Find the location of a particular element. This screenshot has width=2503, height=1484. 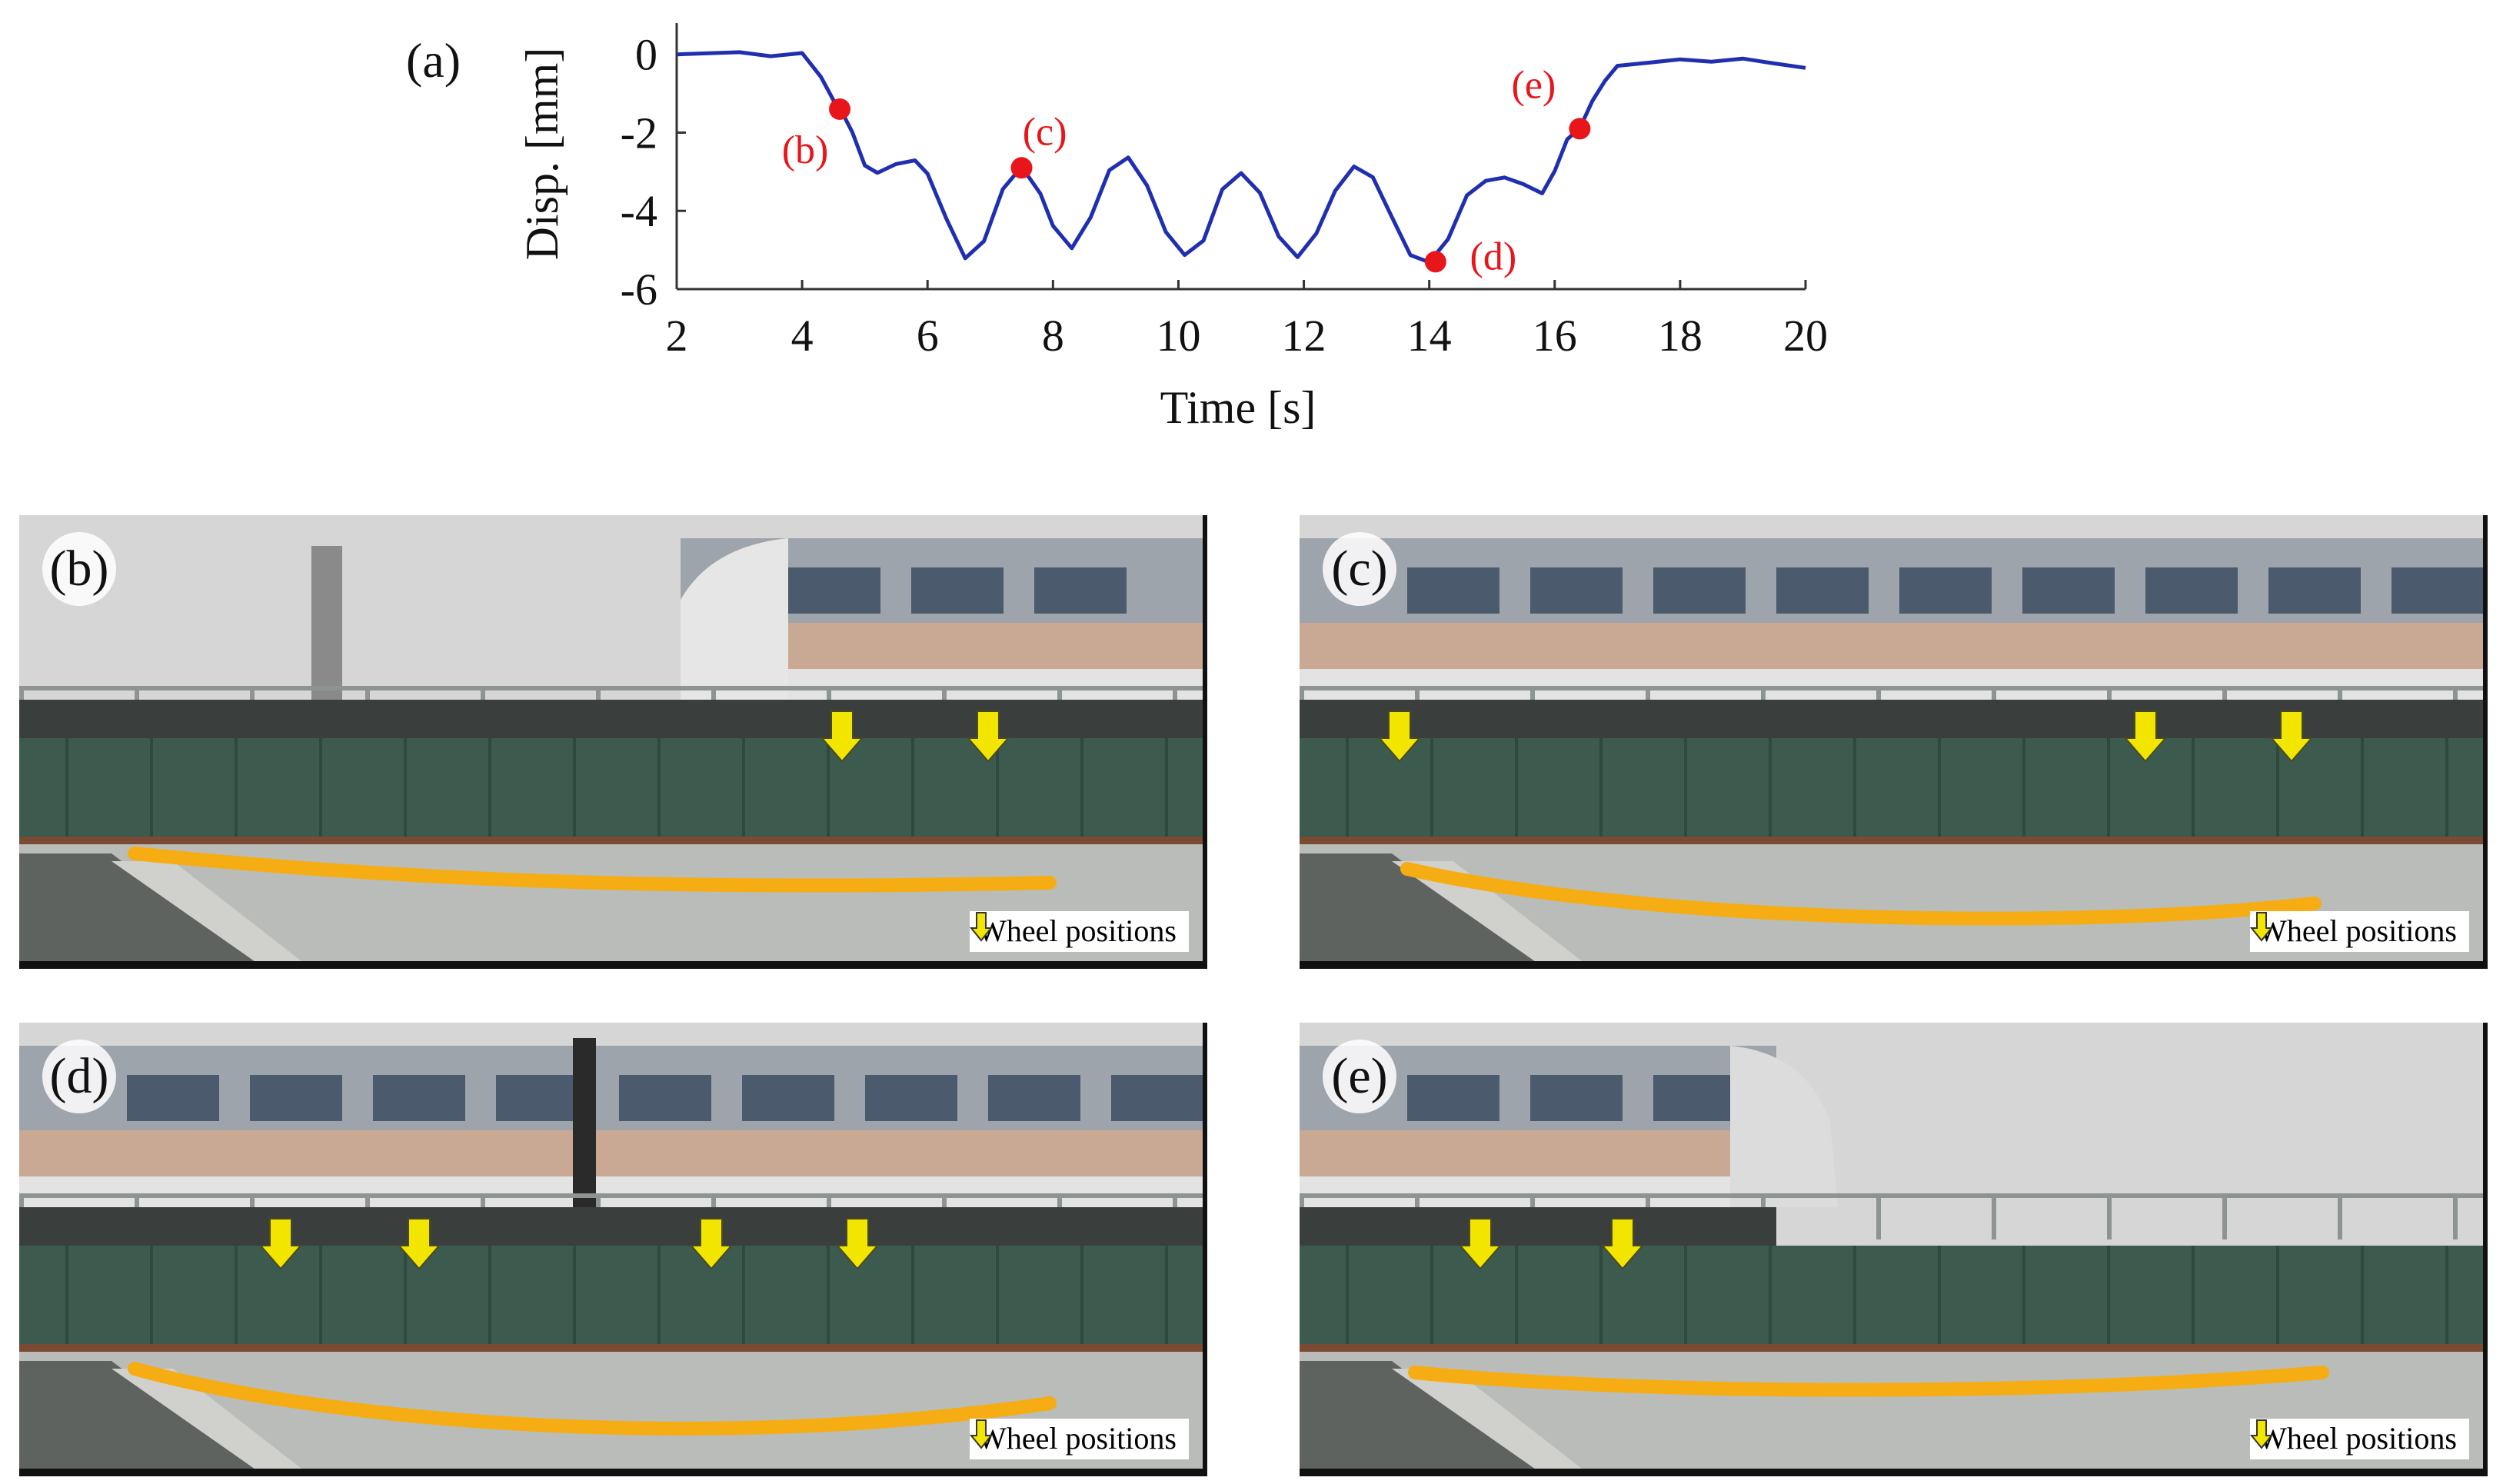

abutment is located at coordinates (137, 1415).